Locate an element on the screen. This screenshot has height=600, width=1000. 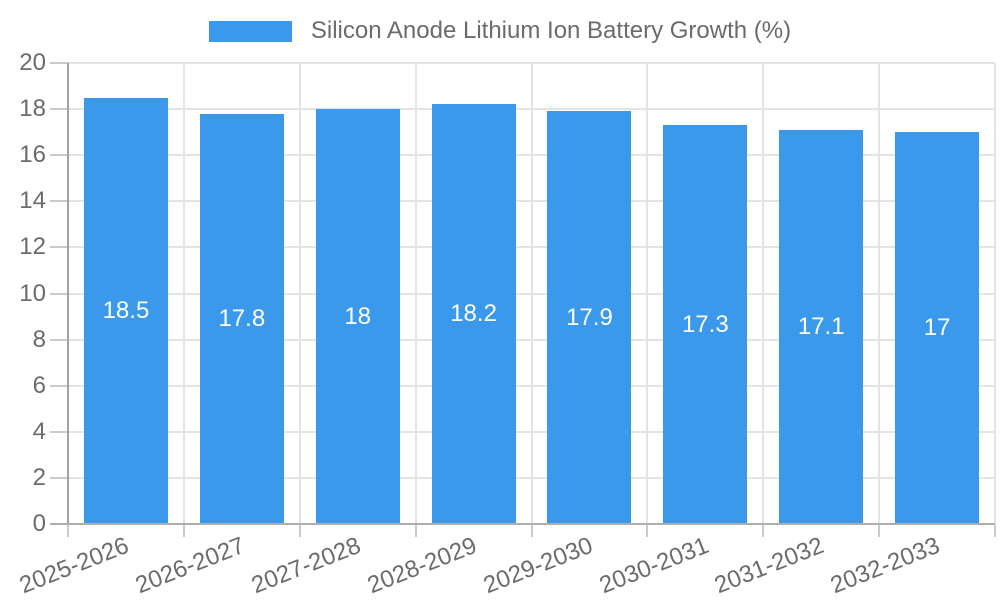
y-tick-label: 6 is located at coordinates (39, 385).